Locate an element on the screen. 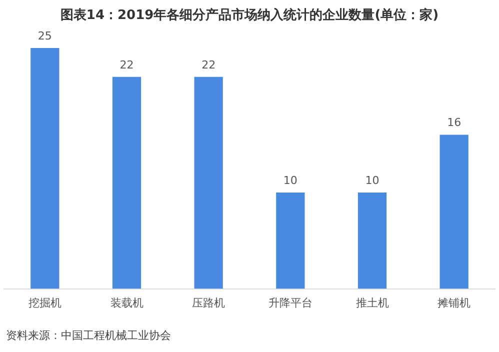  x-tick-label: 挖掘机 is located at coordinates (45, 303).